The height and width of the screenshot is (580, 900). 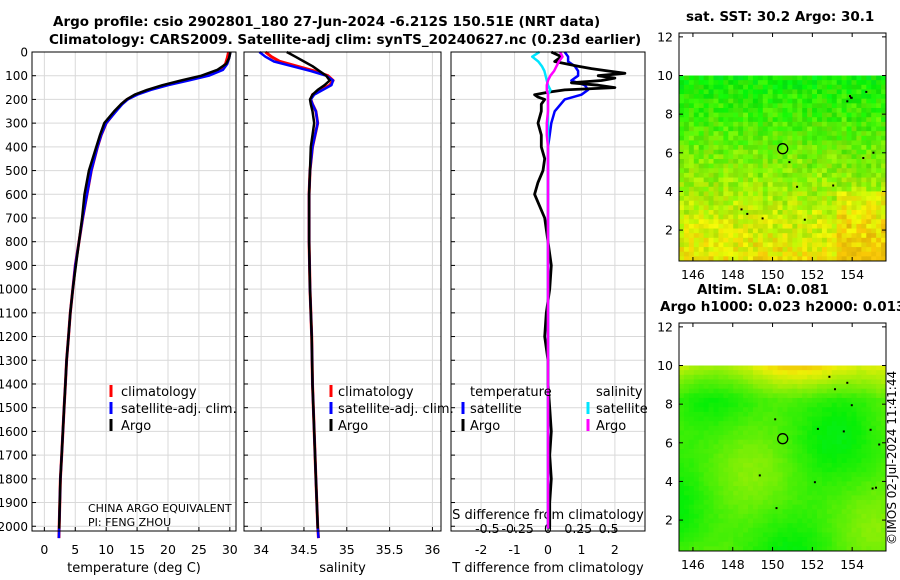 What do you see at coordinates (852, 274) in the screenshot?
I see `sst-map-xtick-label: 154` at bounding box center [852, 274].